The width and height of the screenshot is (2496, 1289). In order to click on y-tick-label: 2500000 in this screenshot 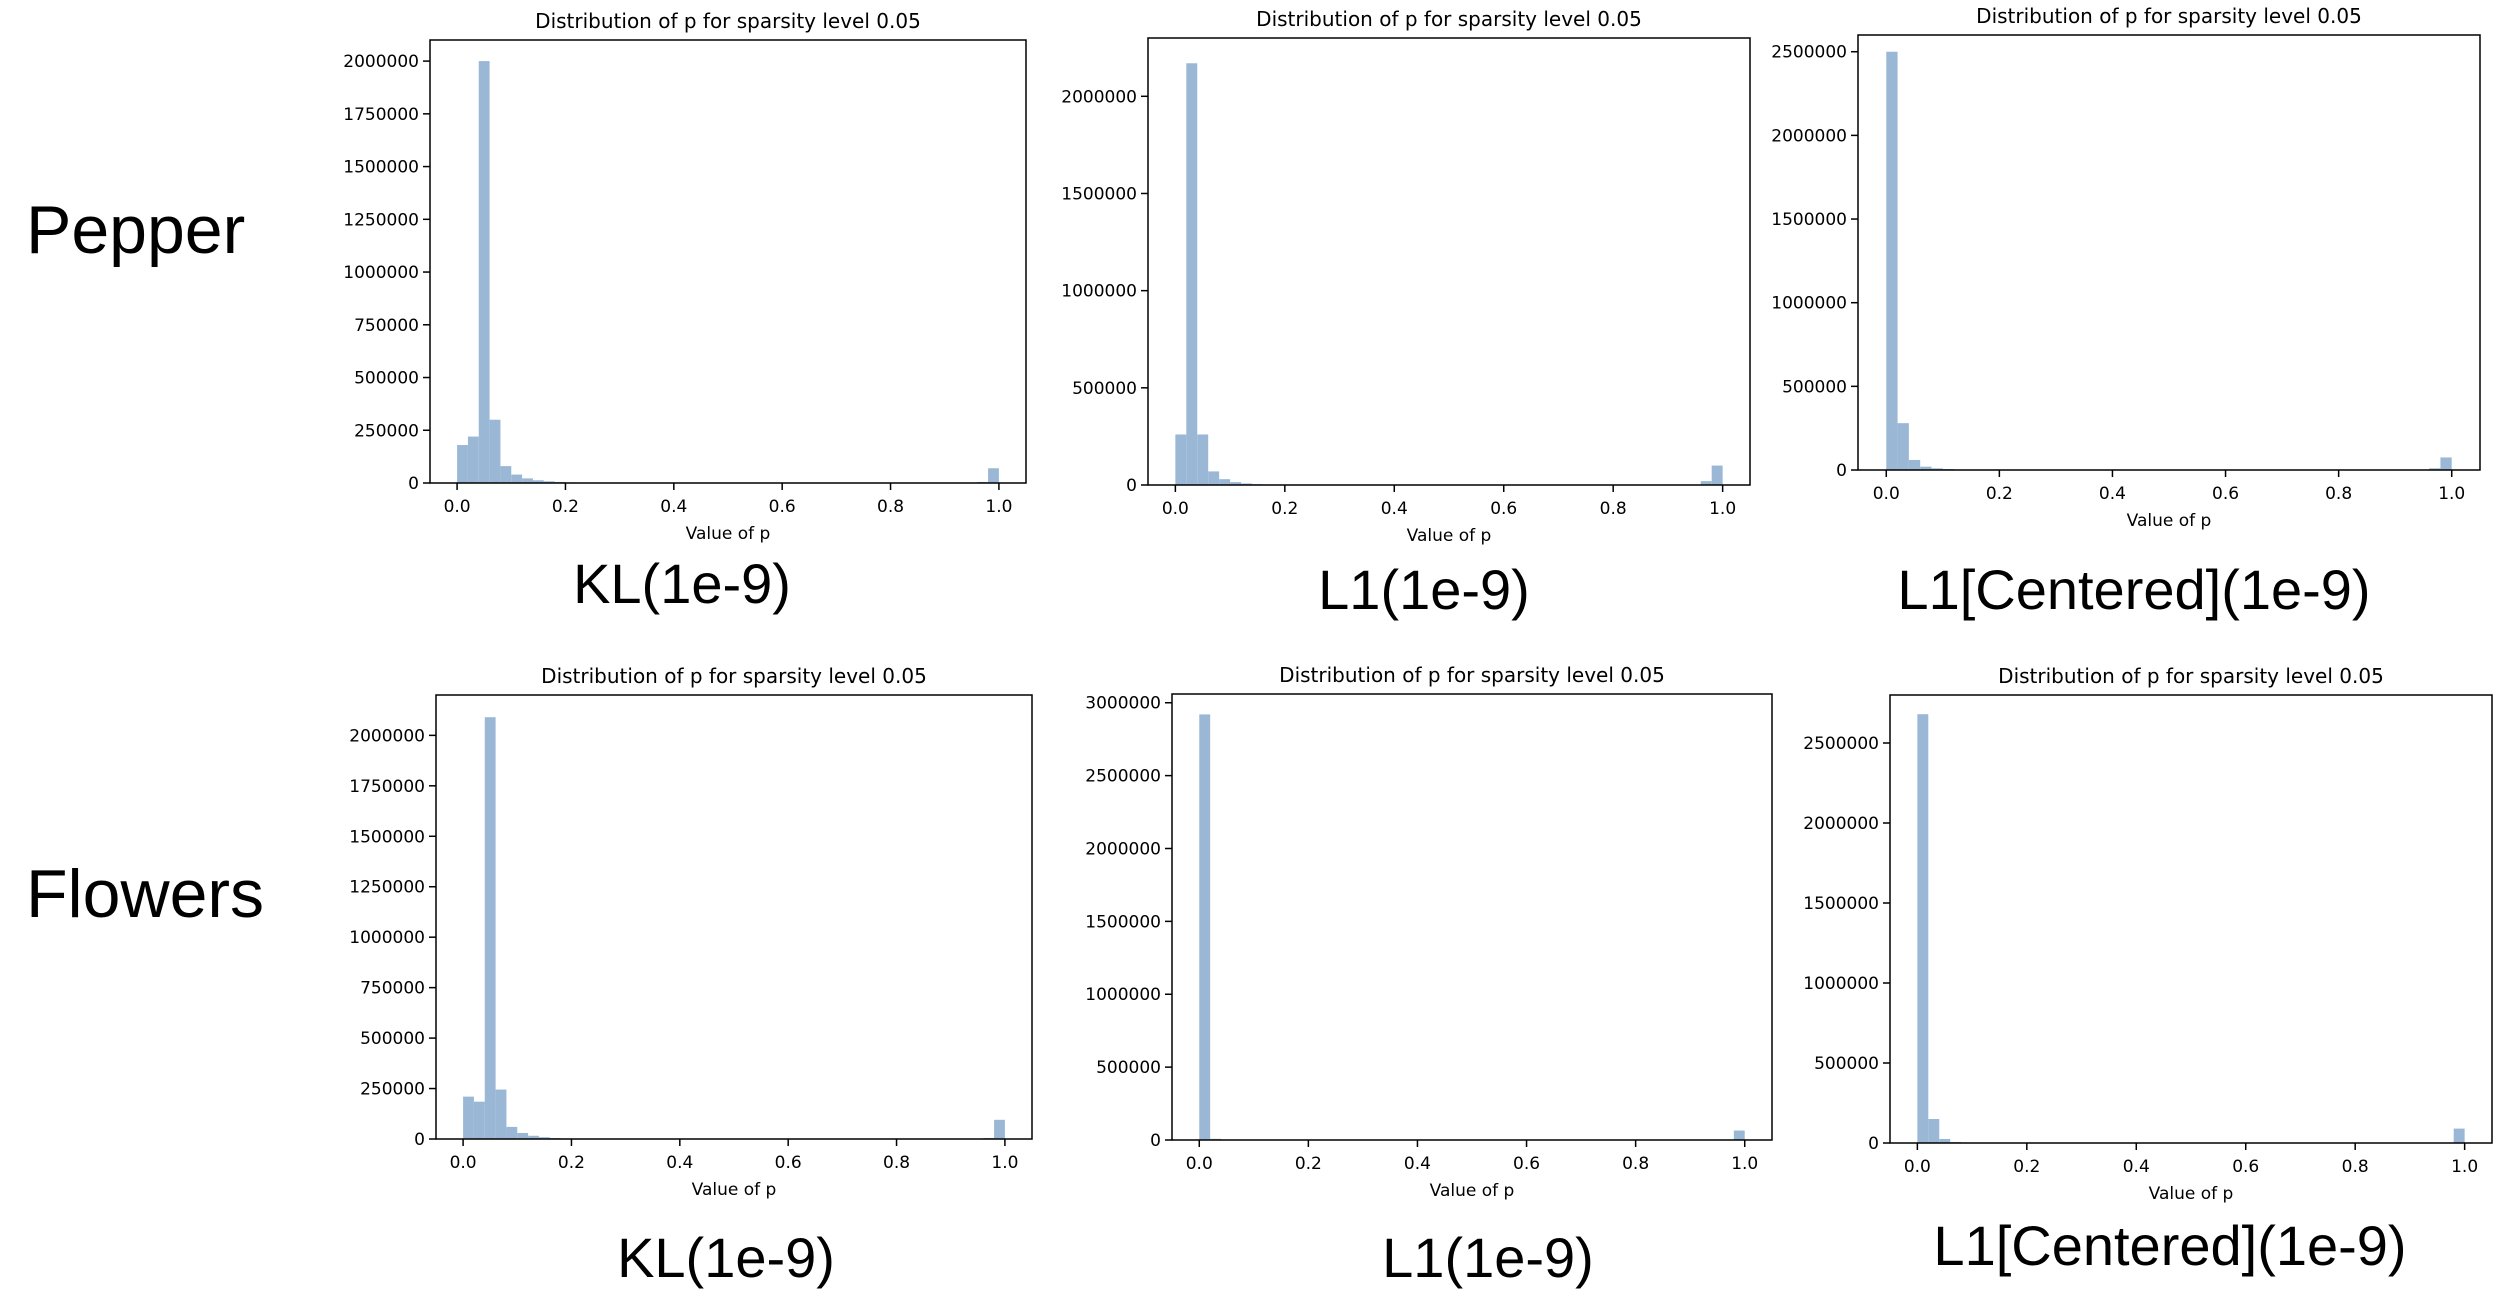, I will do `click(1841, 744)`.